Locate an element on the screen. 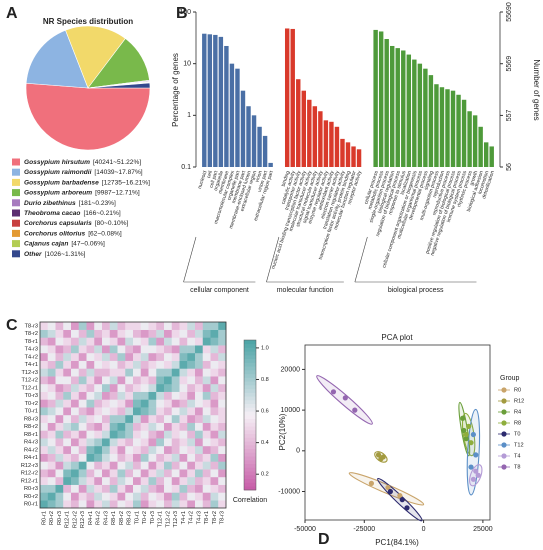 This screenshot has width=543, height=550. legend-title: Group is located at coordinates (510, 378).